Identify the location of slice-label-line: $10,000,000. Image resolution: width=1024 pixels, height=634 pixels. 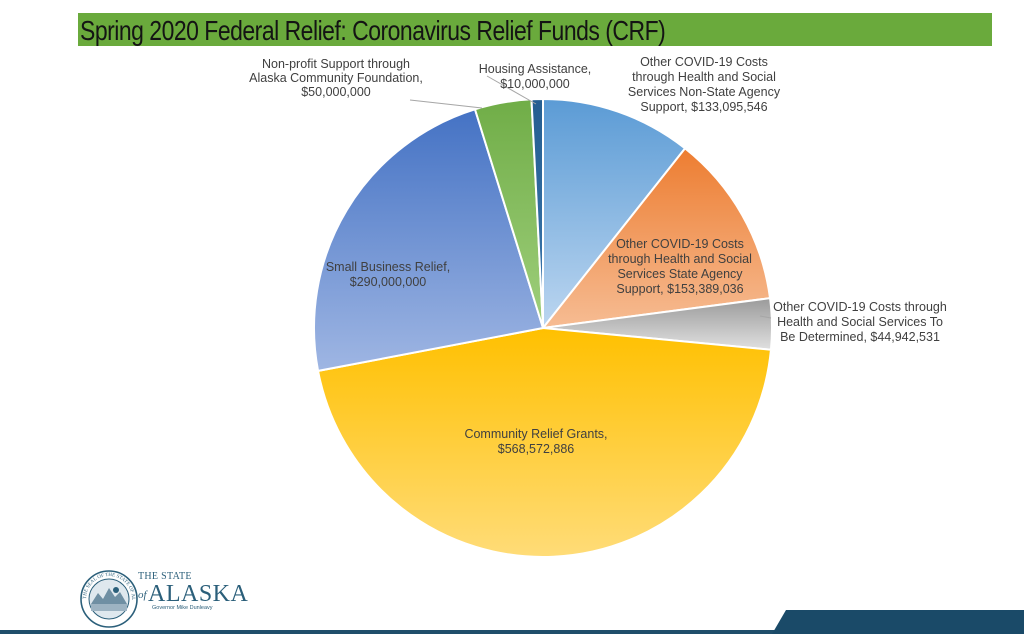
(535, 84).